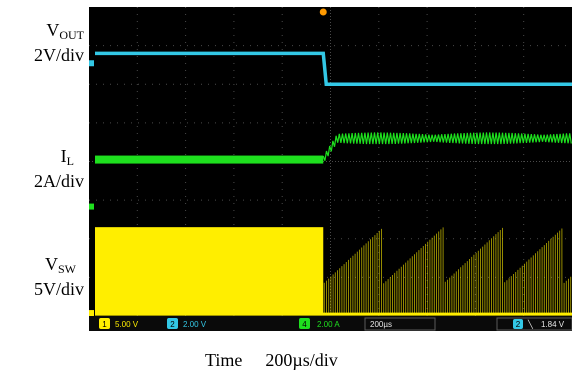 Image resolution: width=572 pixels, height=374 pixels. I want to click on time-scale: 200µs/div, so click(301, 360).